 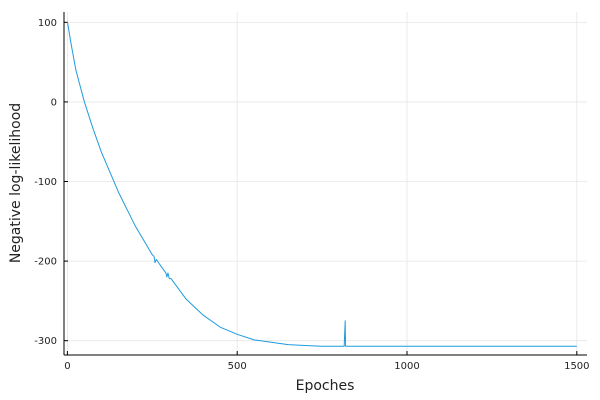 I want to click on y-tick-label: -300, so click(x=45, y=341).